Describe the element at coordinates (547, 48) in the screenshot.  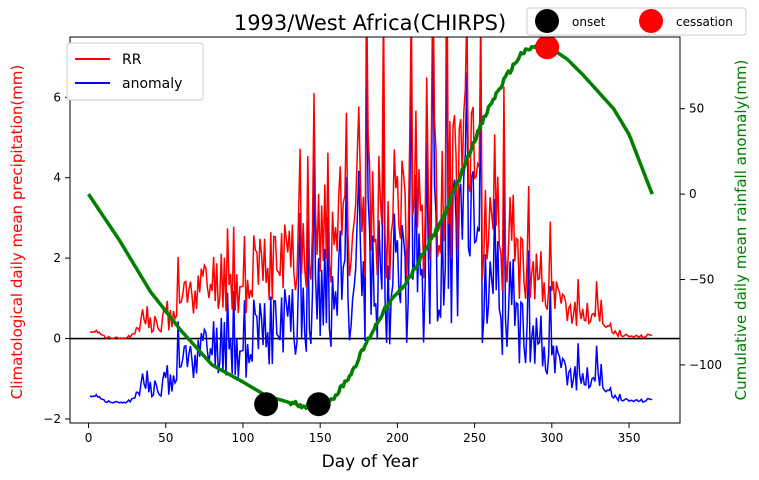
I see `cessation-marker` at that location.